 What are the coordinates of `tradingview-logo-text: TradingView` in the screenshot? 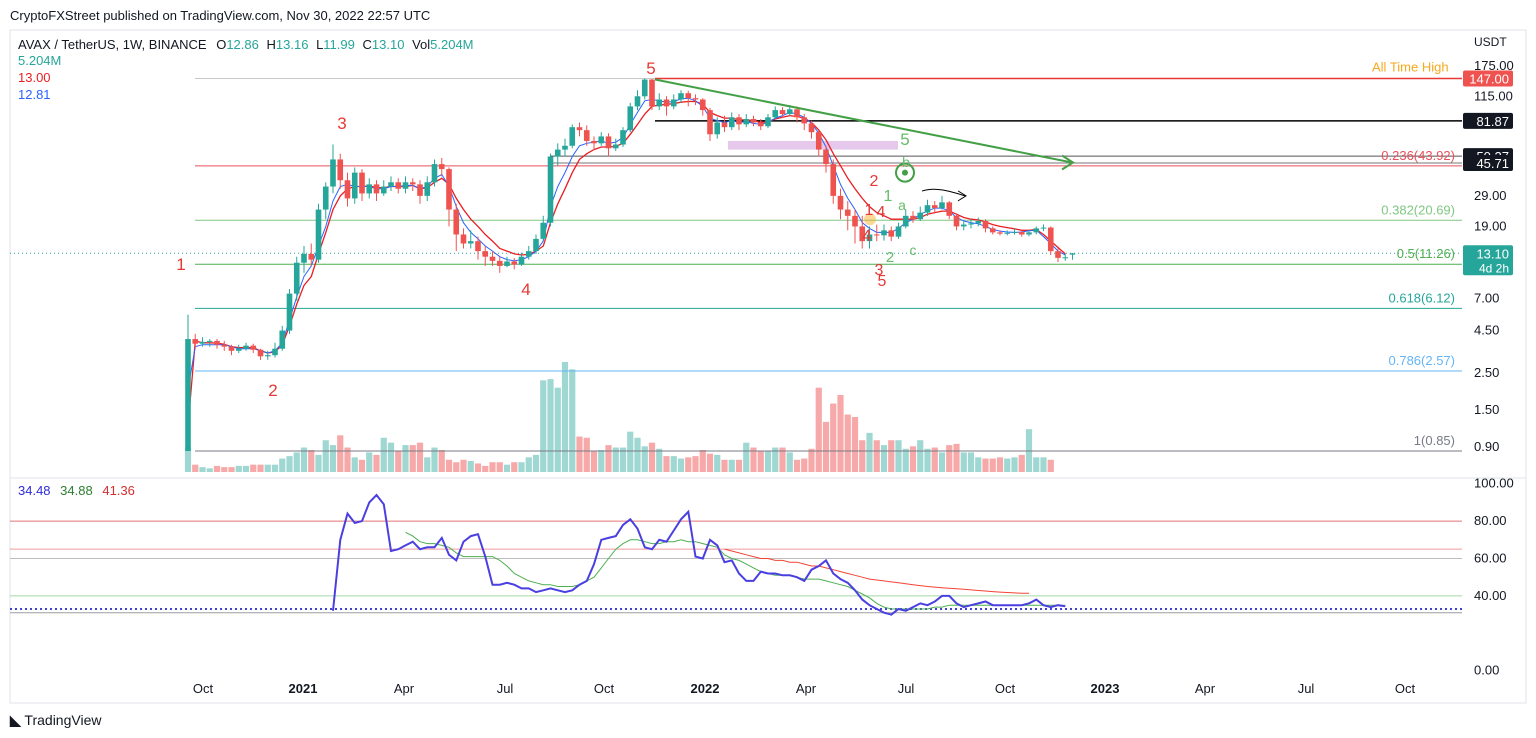 It's located at (63, 720).